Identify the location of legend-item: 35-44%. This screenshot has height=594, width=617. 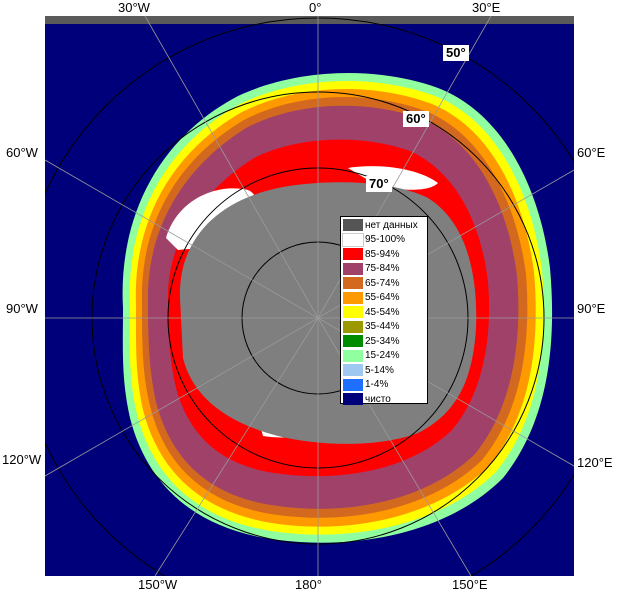
(384, 327).